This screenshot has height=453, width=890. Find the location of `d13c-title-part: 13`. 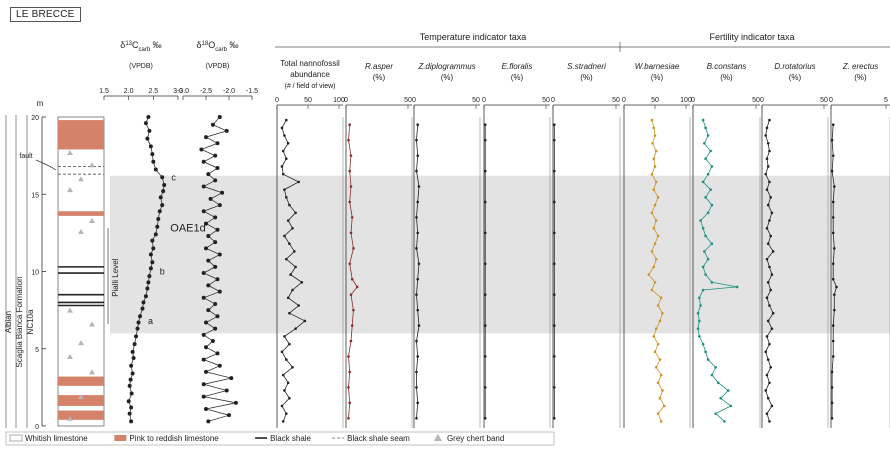

d13c-title-part: 13 is located at coordinates (128, 44).